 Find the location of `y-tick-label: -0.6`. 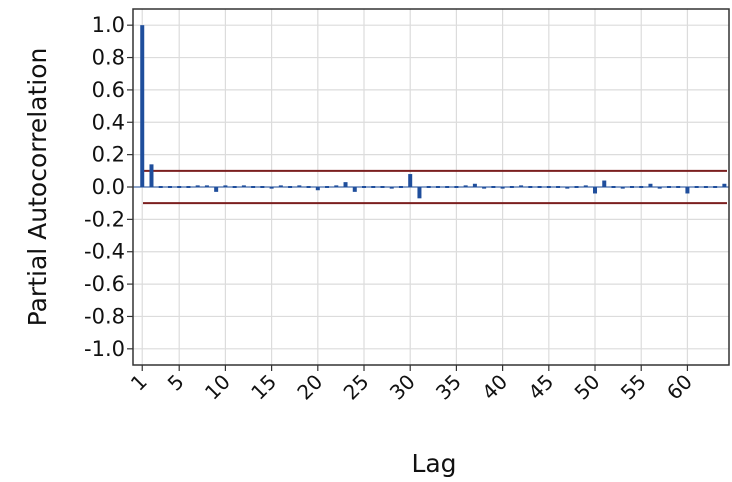

y-tick-label: -0.6 is located at coordinates (104, 284).